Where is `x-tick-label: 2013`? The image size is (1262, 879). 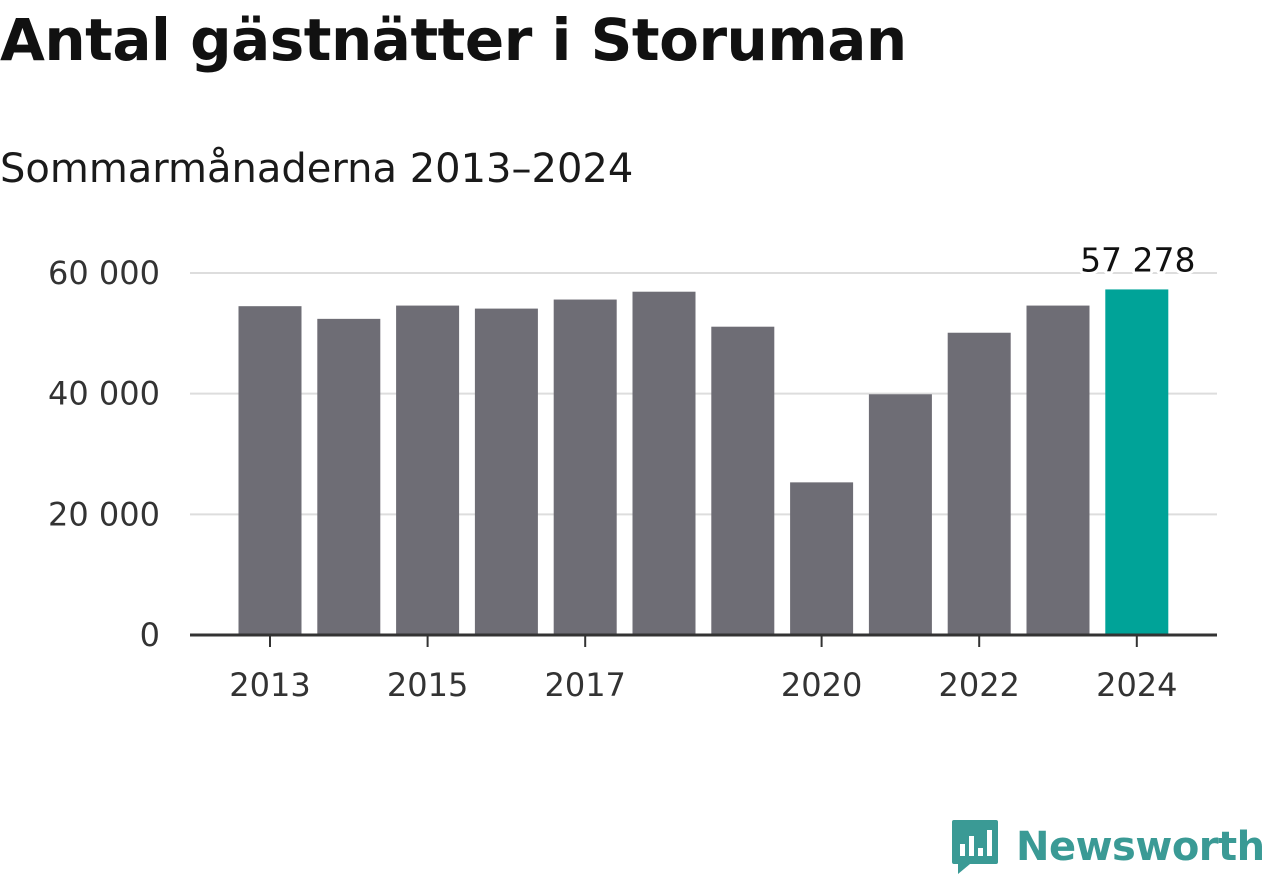 x-tick-label: 2013 is located at coordinates (269, 685).